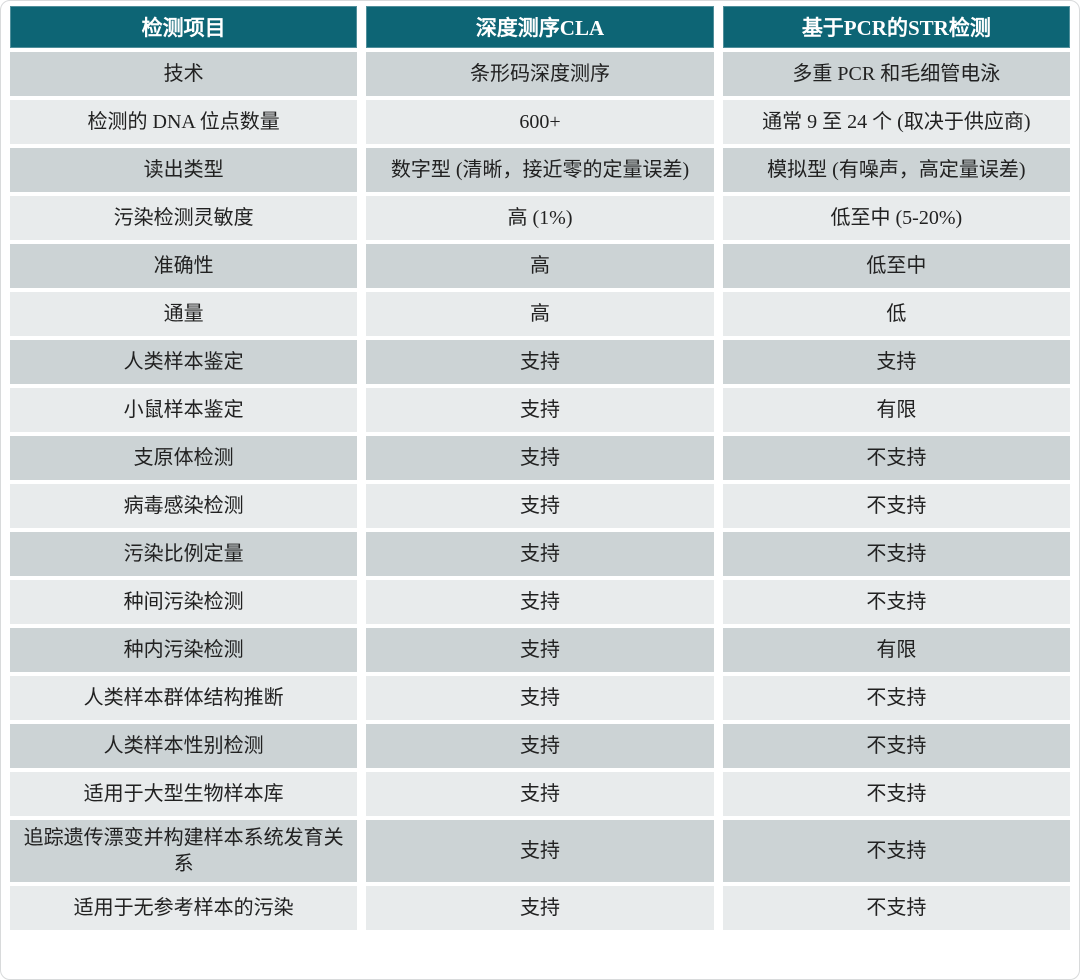  I want to click on table-row: 污染检测灵敏度 高 (1%) 低至中 (5-20%), so click(540, 218).